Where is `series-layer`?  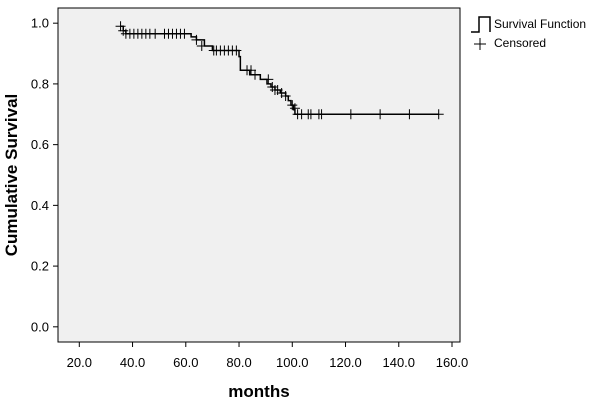 series-layer is located at coordinates (279, 70).